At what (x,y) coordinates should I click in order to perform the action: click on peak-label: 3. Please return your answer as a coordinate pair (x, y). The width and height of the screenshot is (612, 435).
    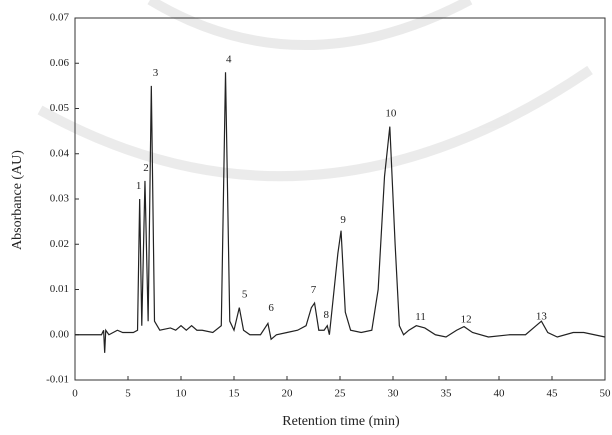
    Looking at the image, I should click on (156, 73).